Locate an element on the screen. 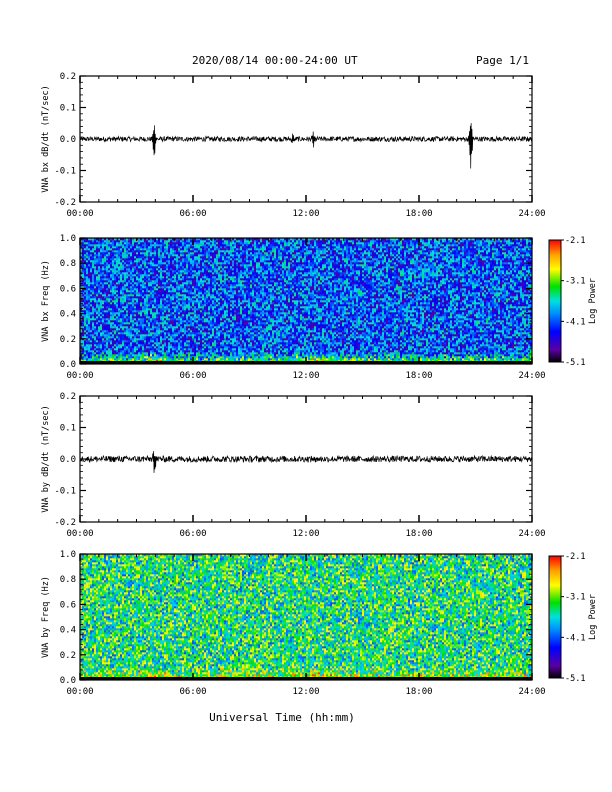 The image size is (612, 792). y-axis-label: VNA bx Freq (Hz) is located at coordinates (46, 301).